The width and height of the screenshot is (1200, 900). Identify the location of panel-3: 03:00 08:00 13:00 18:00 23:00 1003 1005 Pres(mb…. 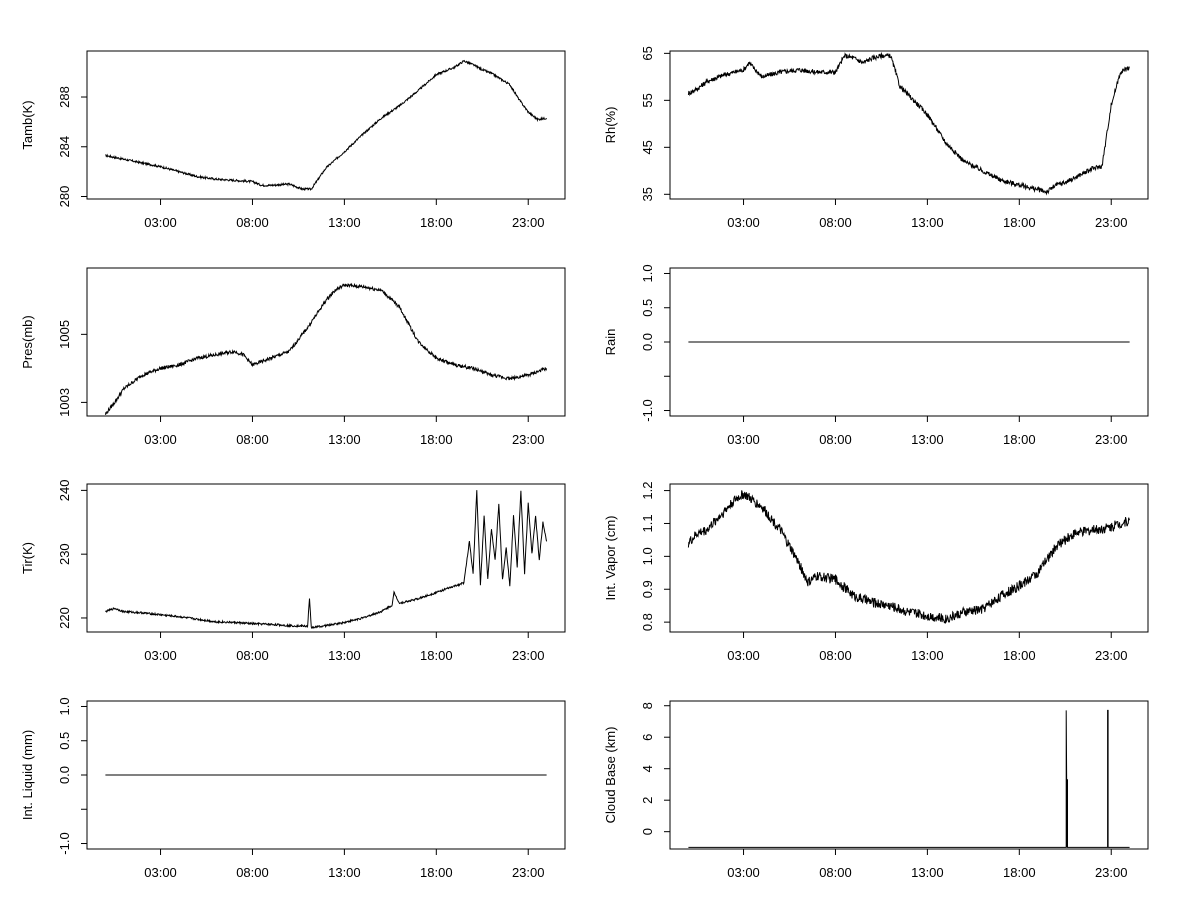
(293, 357).